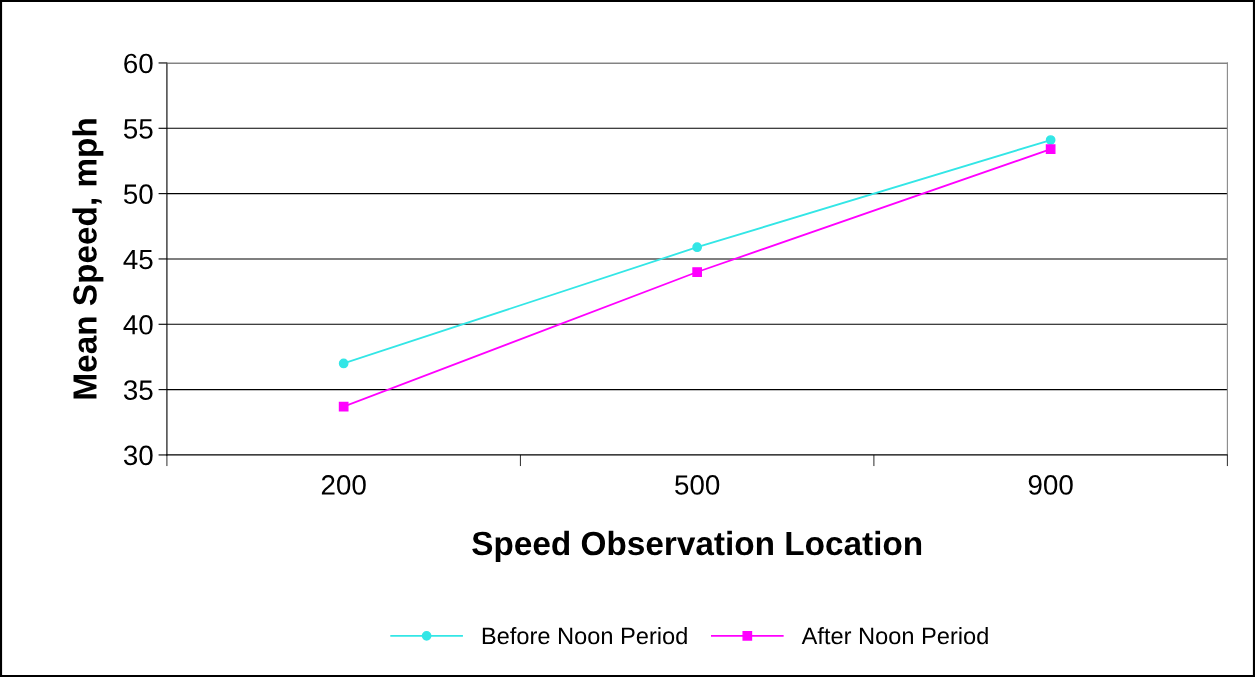 The image size is (1255, 677). Describe the element at coordinates (343, 485) in the screenshot. I see `x-tick-label: 200` at that location.